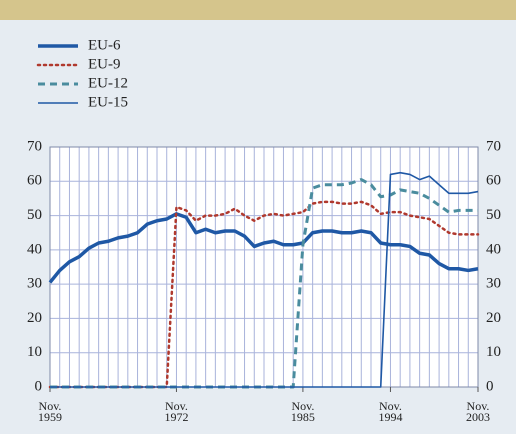 Image resolution: width=516 pixels, height=434 pixels. Describe the element at coordinates (302, 411) in the screenshot. I see `x-tick-label: Nov. 1985` at that location.